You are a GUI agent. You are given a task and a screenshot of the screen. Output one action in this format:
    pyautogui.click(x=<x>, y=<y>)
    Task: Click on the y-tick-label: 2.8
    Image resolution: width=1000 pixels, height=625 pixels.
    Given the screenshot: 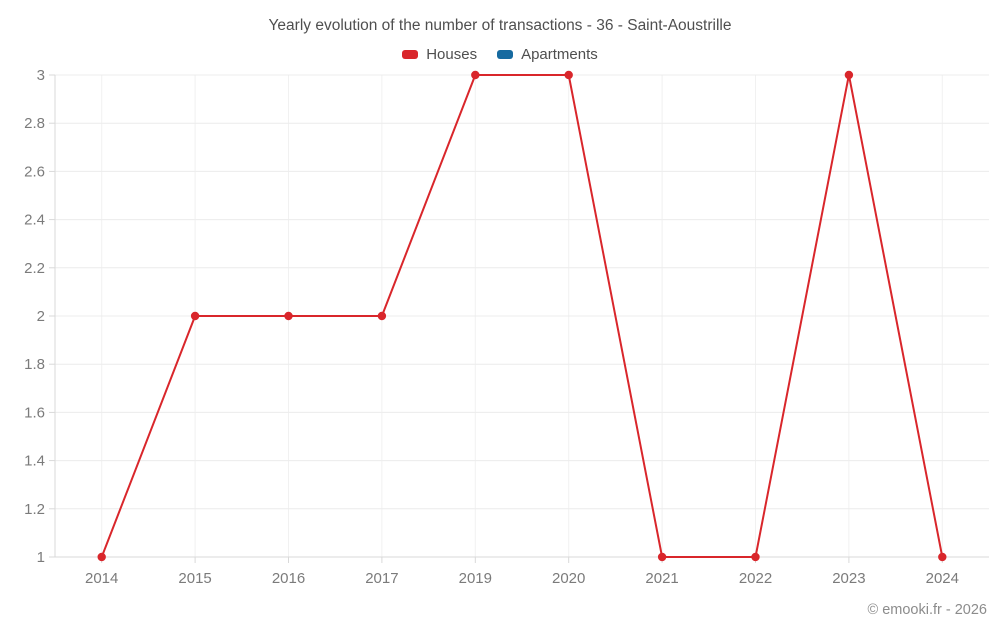 What is the action you would take?
    pyautogui.click(x=34, y=123)
    